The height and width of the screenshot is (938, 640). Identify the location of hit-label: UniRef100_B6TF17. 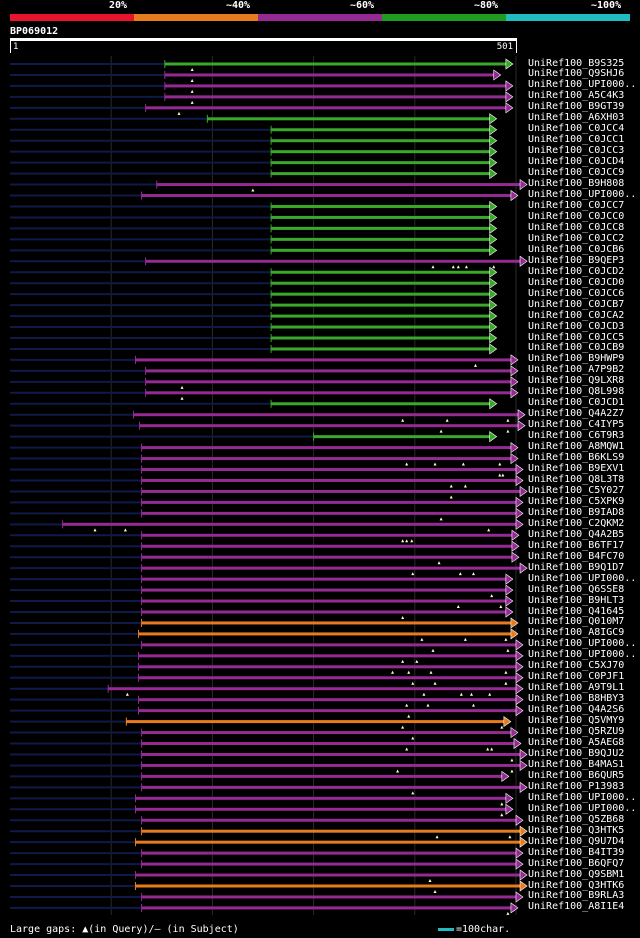
(576, 545).